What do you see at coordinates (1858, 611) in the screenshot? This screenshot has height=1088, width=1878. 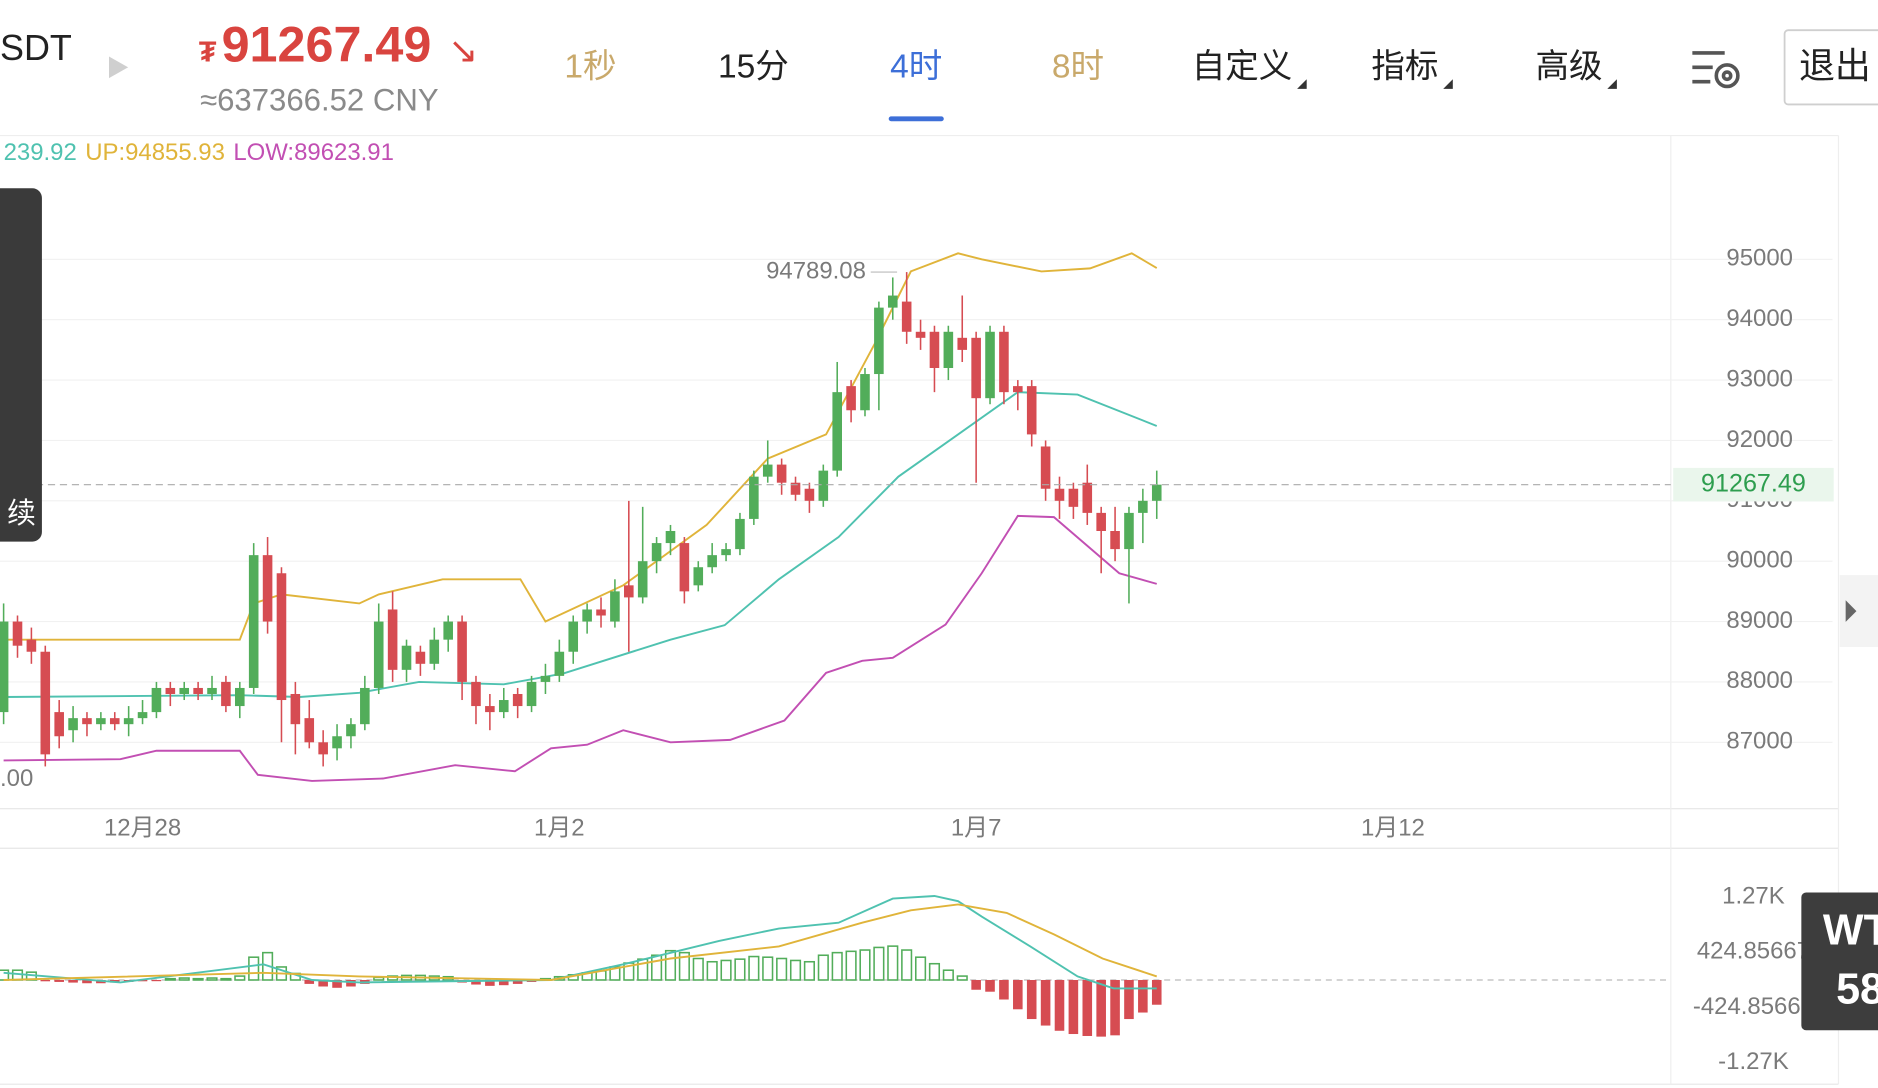 I see `expand-button` at bounding box center [1858, 611].